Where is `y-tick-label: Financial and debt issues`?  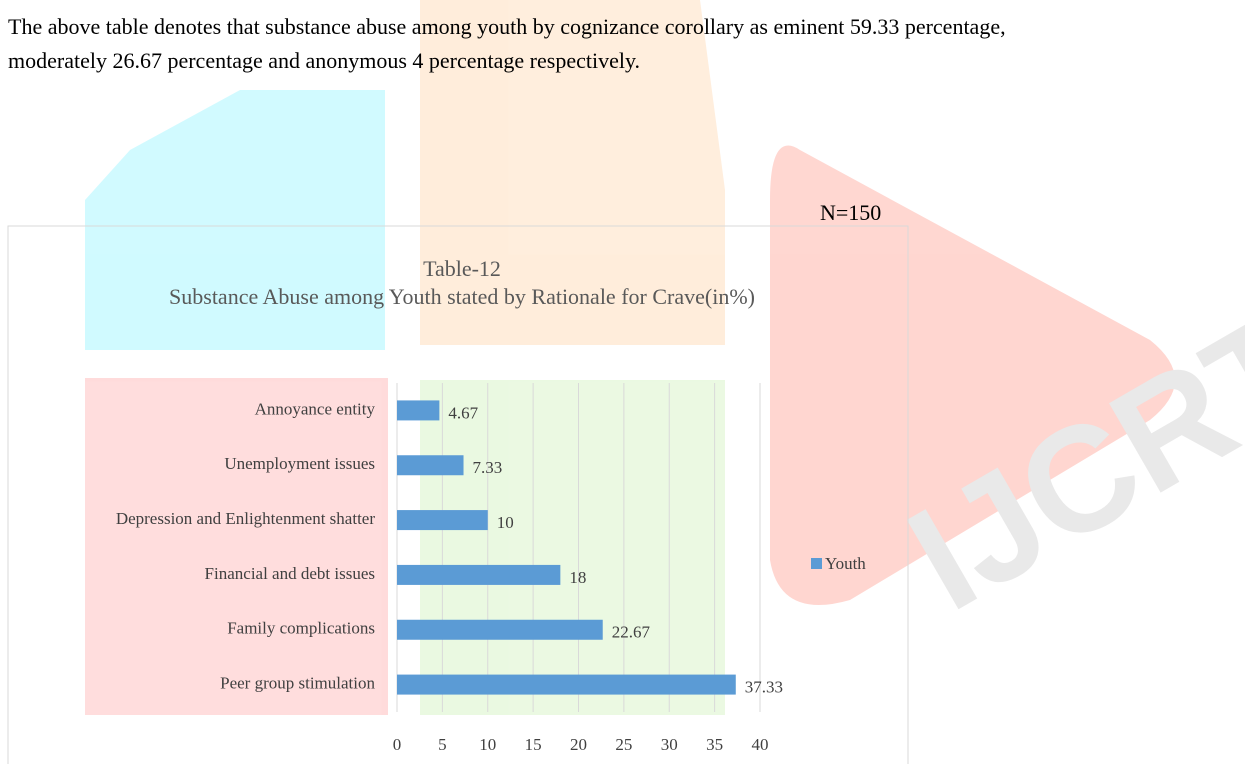 y-tick-label: Financial and debt issues is located at coordinates (290, 573).